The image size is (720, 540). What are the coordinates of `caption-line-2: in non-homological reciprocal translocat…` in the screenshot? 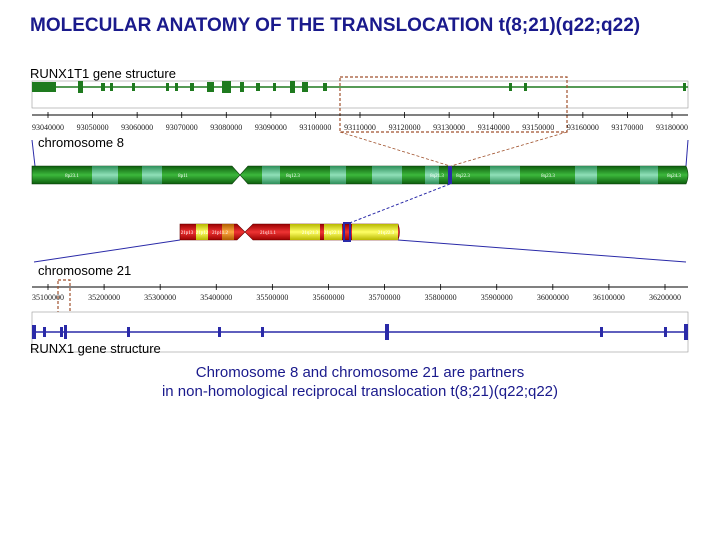 It's located at (360, 391).